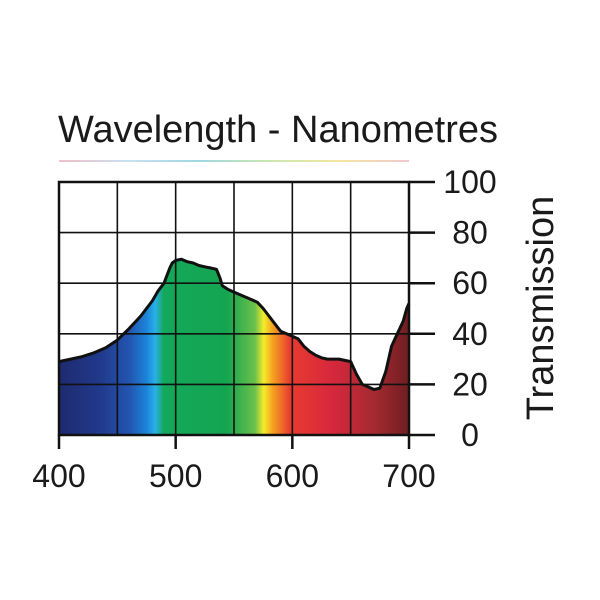  Describe the element at coordinates (470, 283) in the screenshot. I see `y-tick-label: 60` at that location.